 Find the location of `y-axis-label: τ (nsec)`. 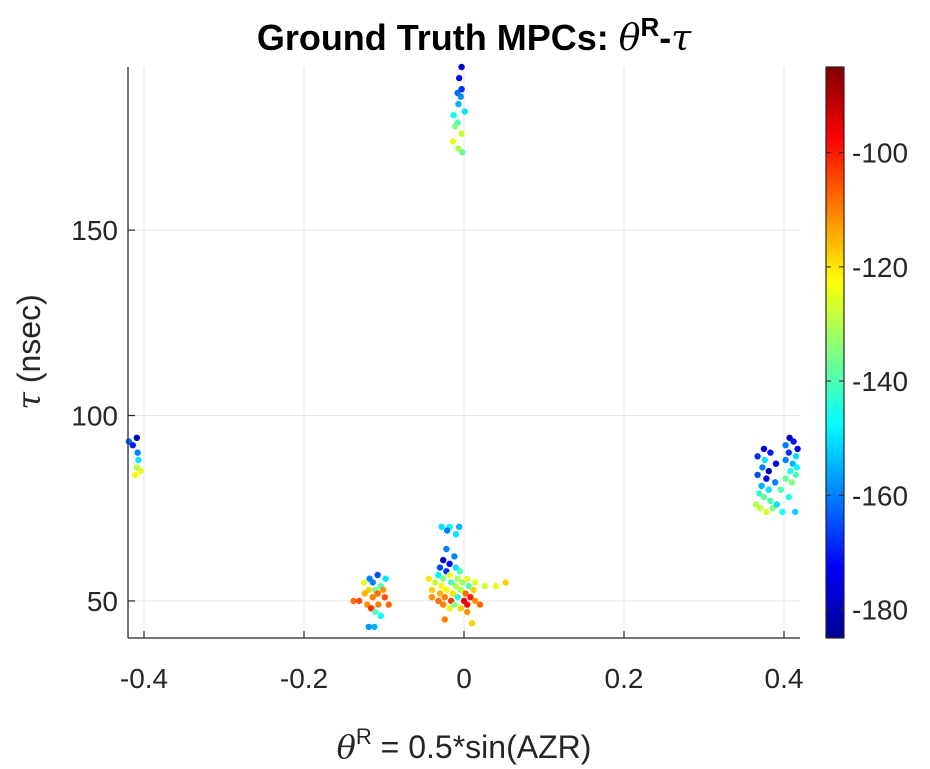

y-axis-label: τ (nsec) is located at coordinates (29, 352).